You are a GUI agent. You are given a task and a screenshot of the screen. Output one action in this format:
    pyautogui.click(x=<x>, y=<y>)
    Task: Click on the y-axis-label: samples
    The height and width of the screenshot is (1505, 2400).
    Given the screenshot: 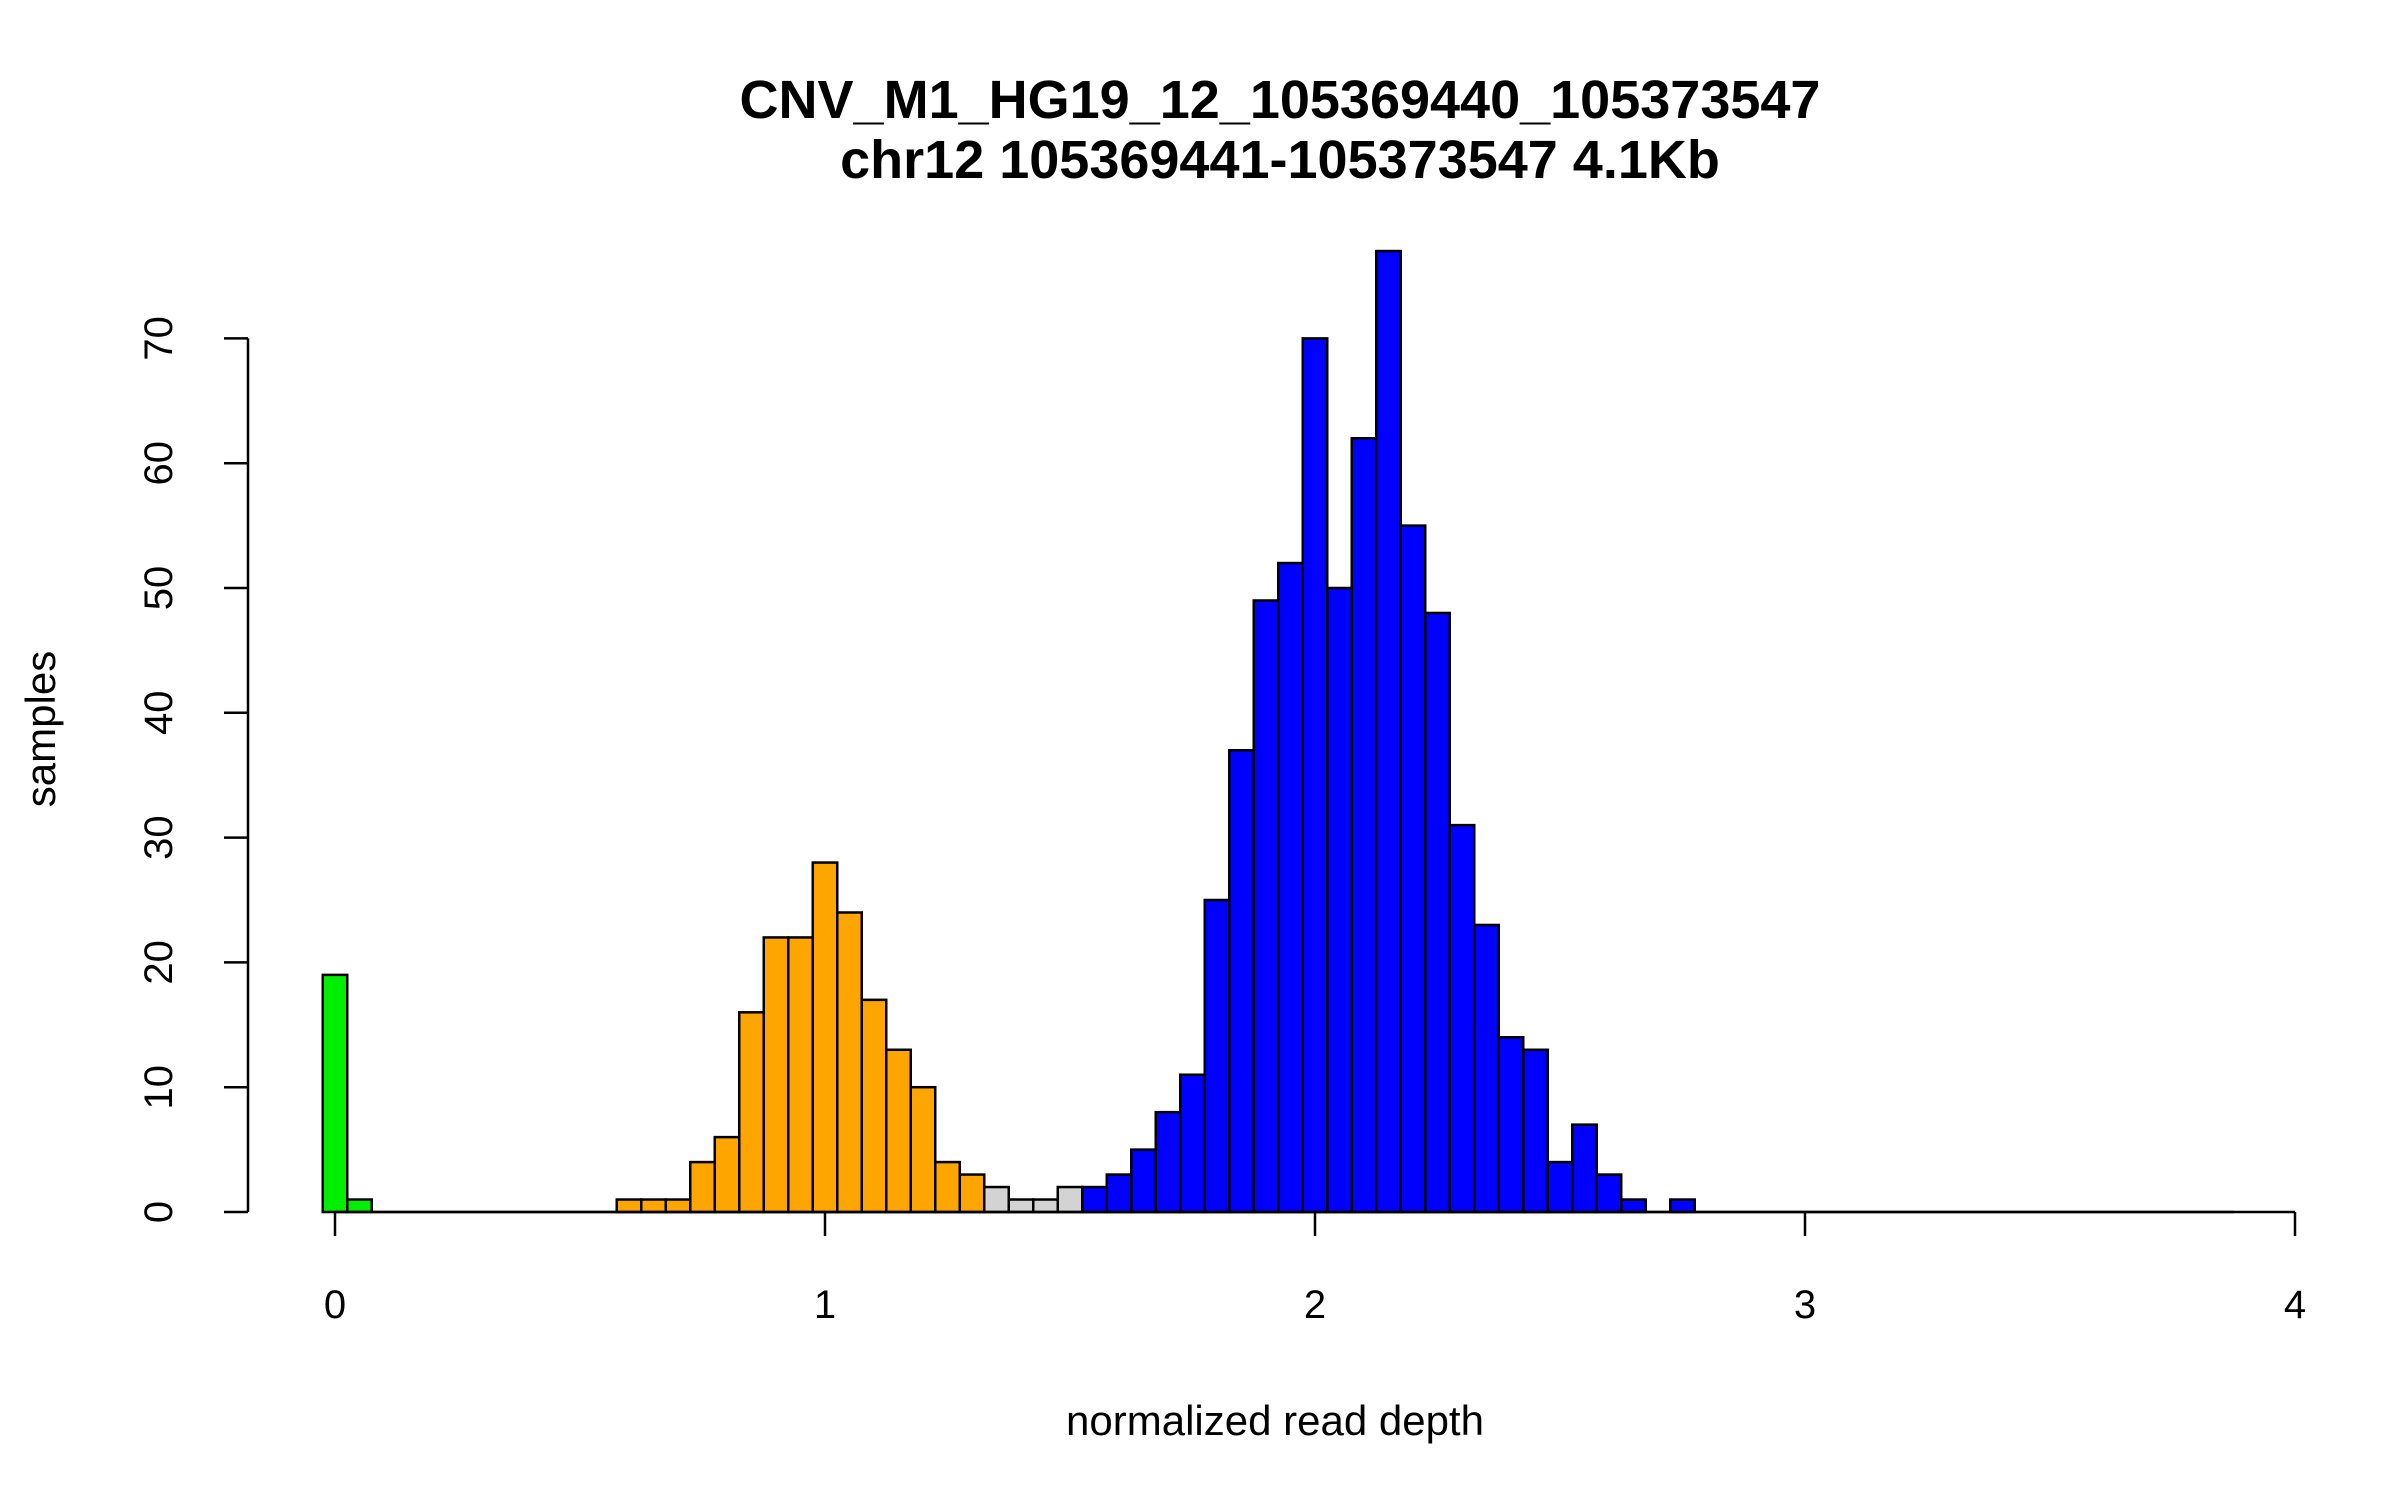 What is the action you would take?
    pyautogui.click(x=40, y=729)
    